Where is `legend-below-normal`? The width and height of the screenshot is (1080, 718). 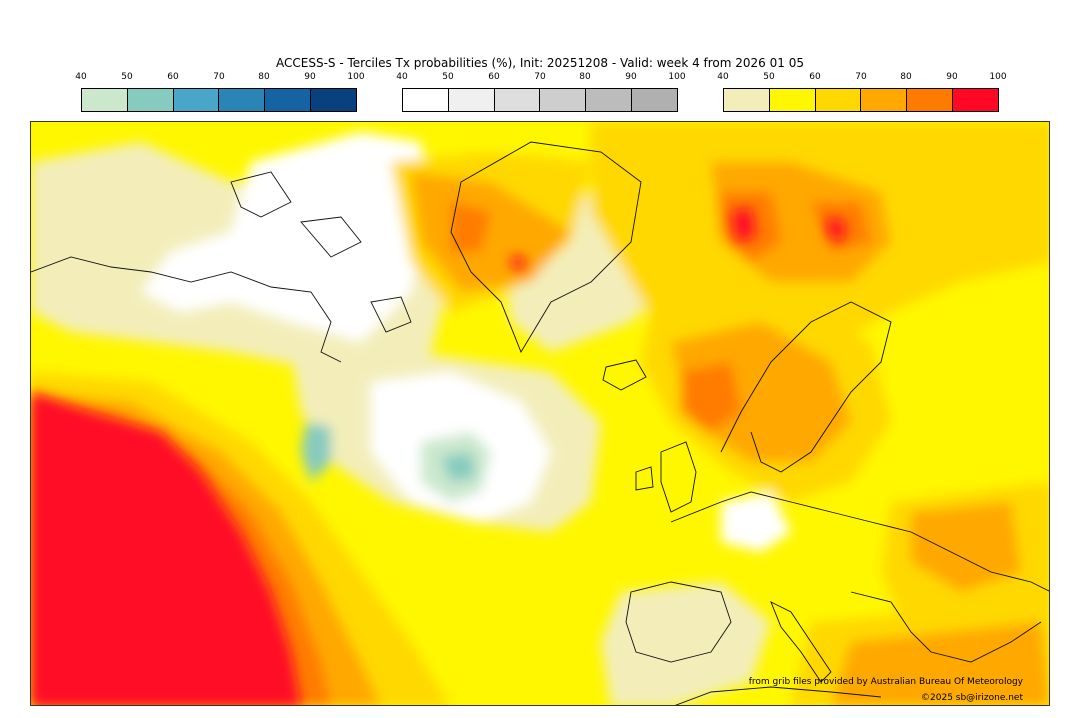
legend-below-normal is located at coordinates (219, 100).